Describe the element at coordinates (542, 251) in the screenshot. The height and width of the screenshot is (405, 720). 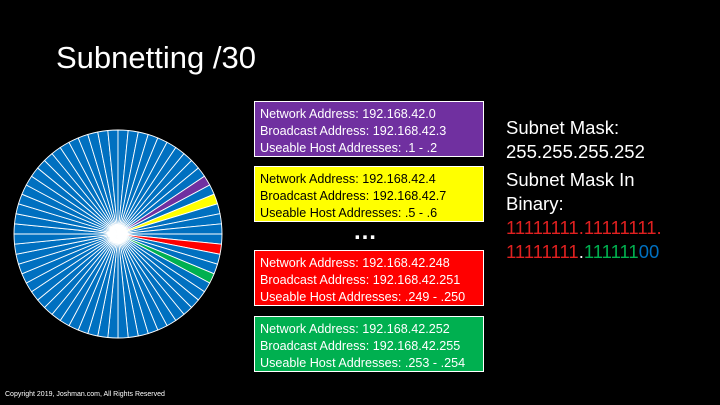
I see `binary-third-octet: 11111111` at that location.